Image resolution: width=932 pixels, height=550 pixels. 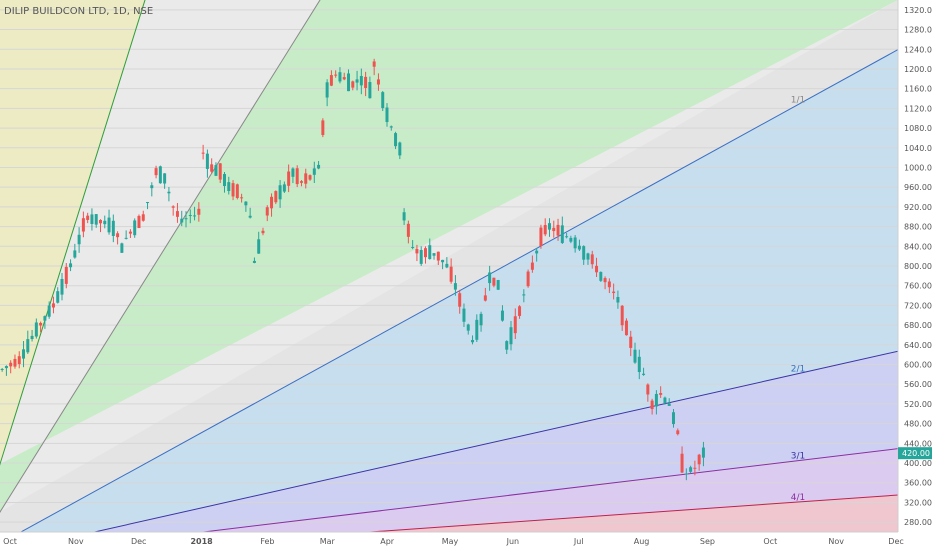 I want to click on fan-line, so click(x=630, y=513).